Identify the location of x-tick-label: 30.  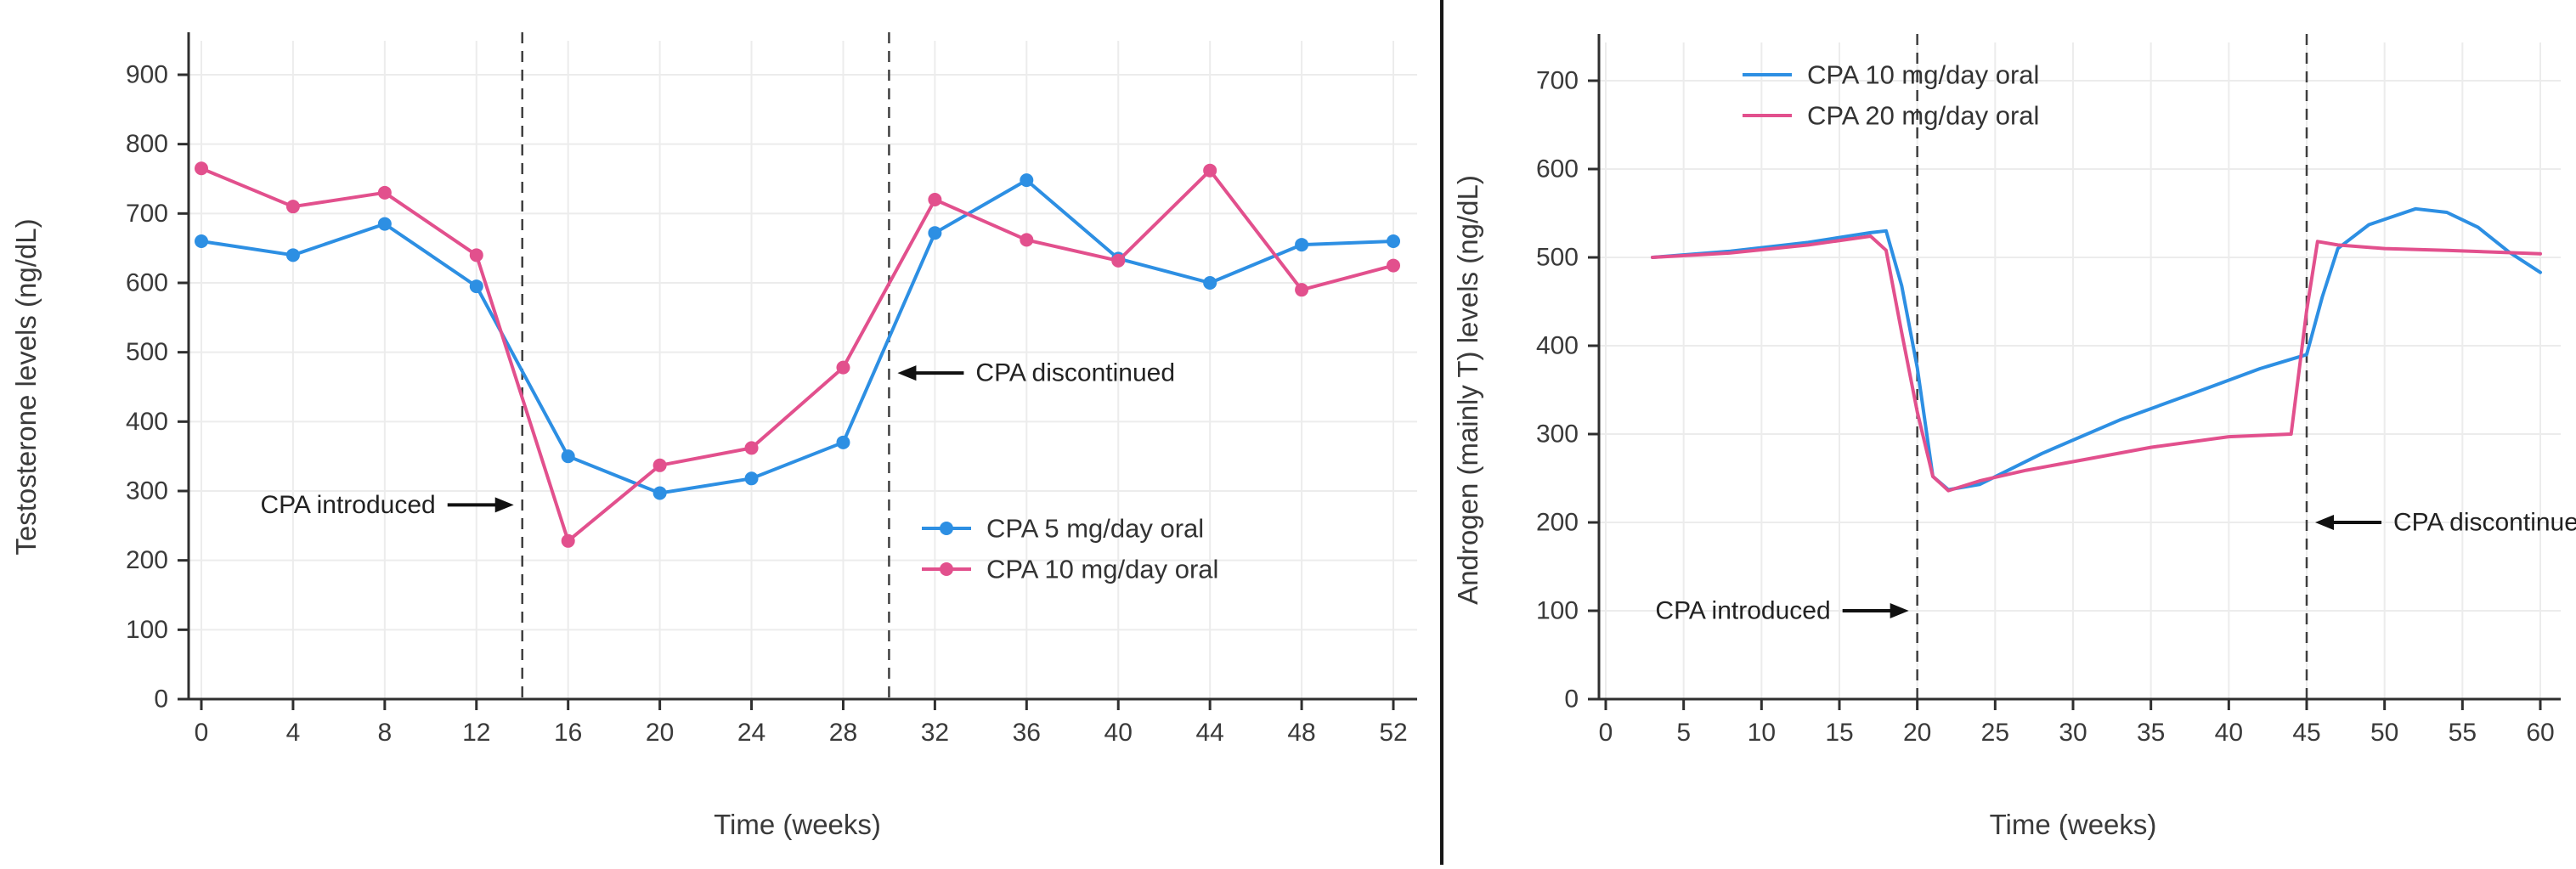
(2073, 733).